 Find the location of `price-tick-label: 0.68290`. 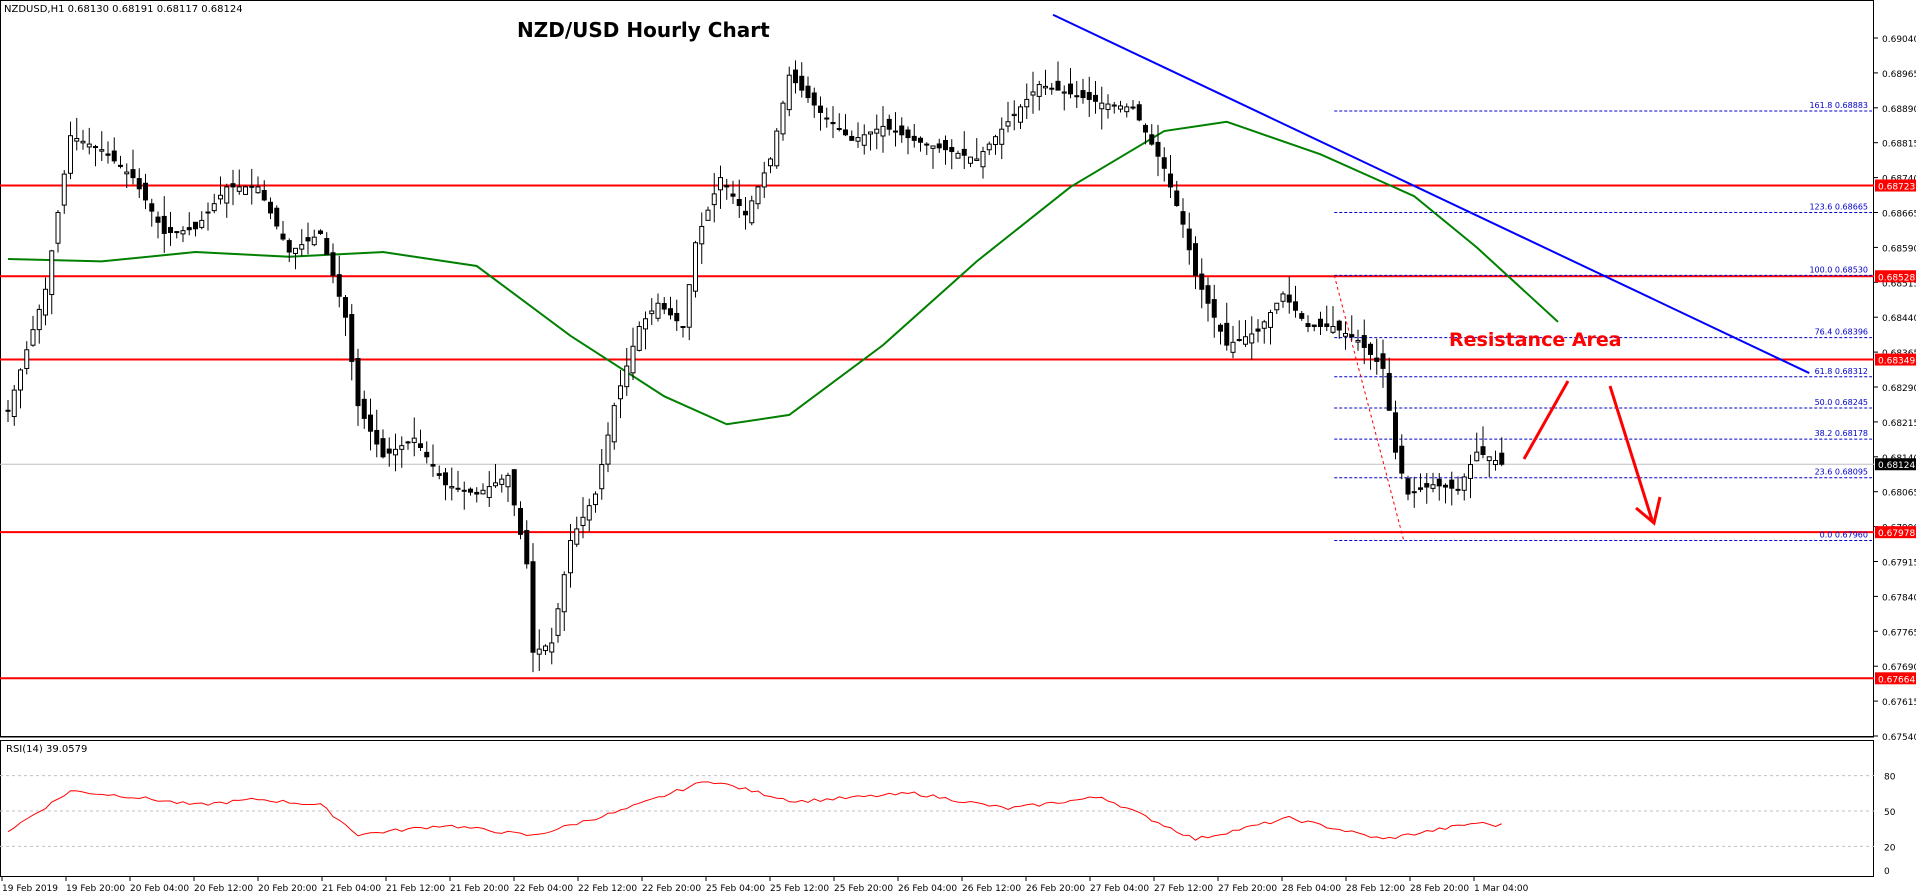

price-tick-label: 0.68290 is located at coordinates (1899, 389).